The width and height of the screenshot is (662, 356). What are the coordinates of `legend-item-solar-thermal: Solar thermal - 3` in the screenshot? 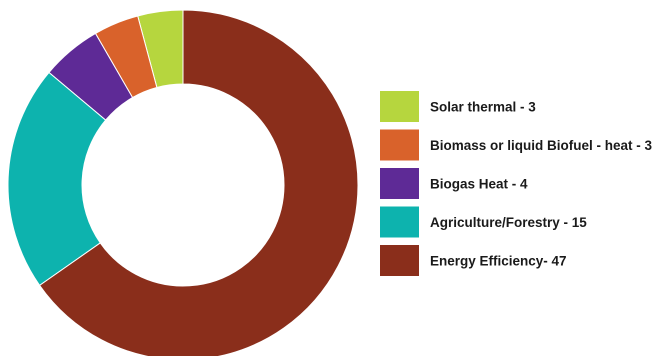 It's located at (458, 106).